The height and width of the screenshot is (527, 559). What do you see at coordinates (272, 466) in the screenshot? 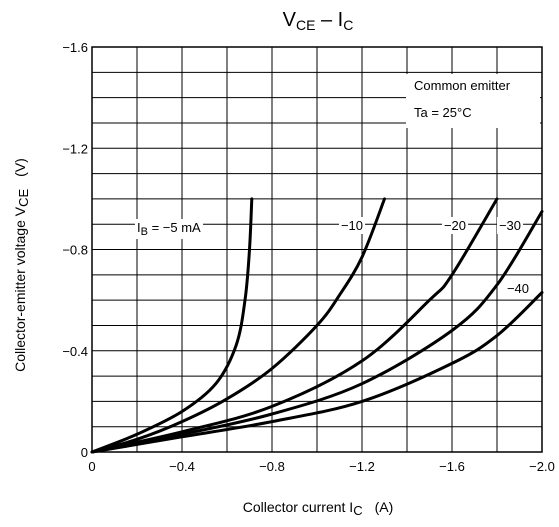
I see `x-tick-label: −0.8` at bounding box center [272, 466].